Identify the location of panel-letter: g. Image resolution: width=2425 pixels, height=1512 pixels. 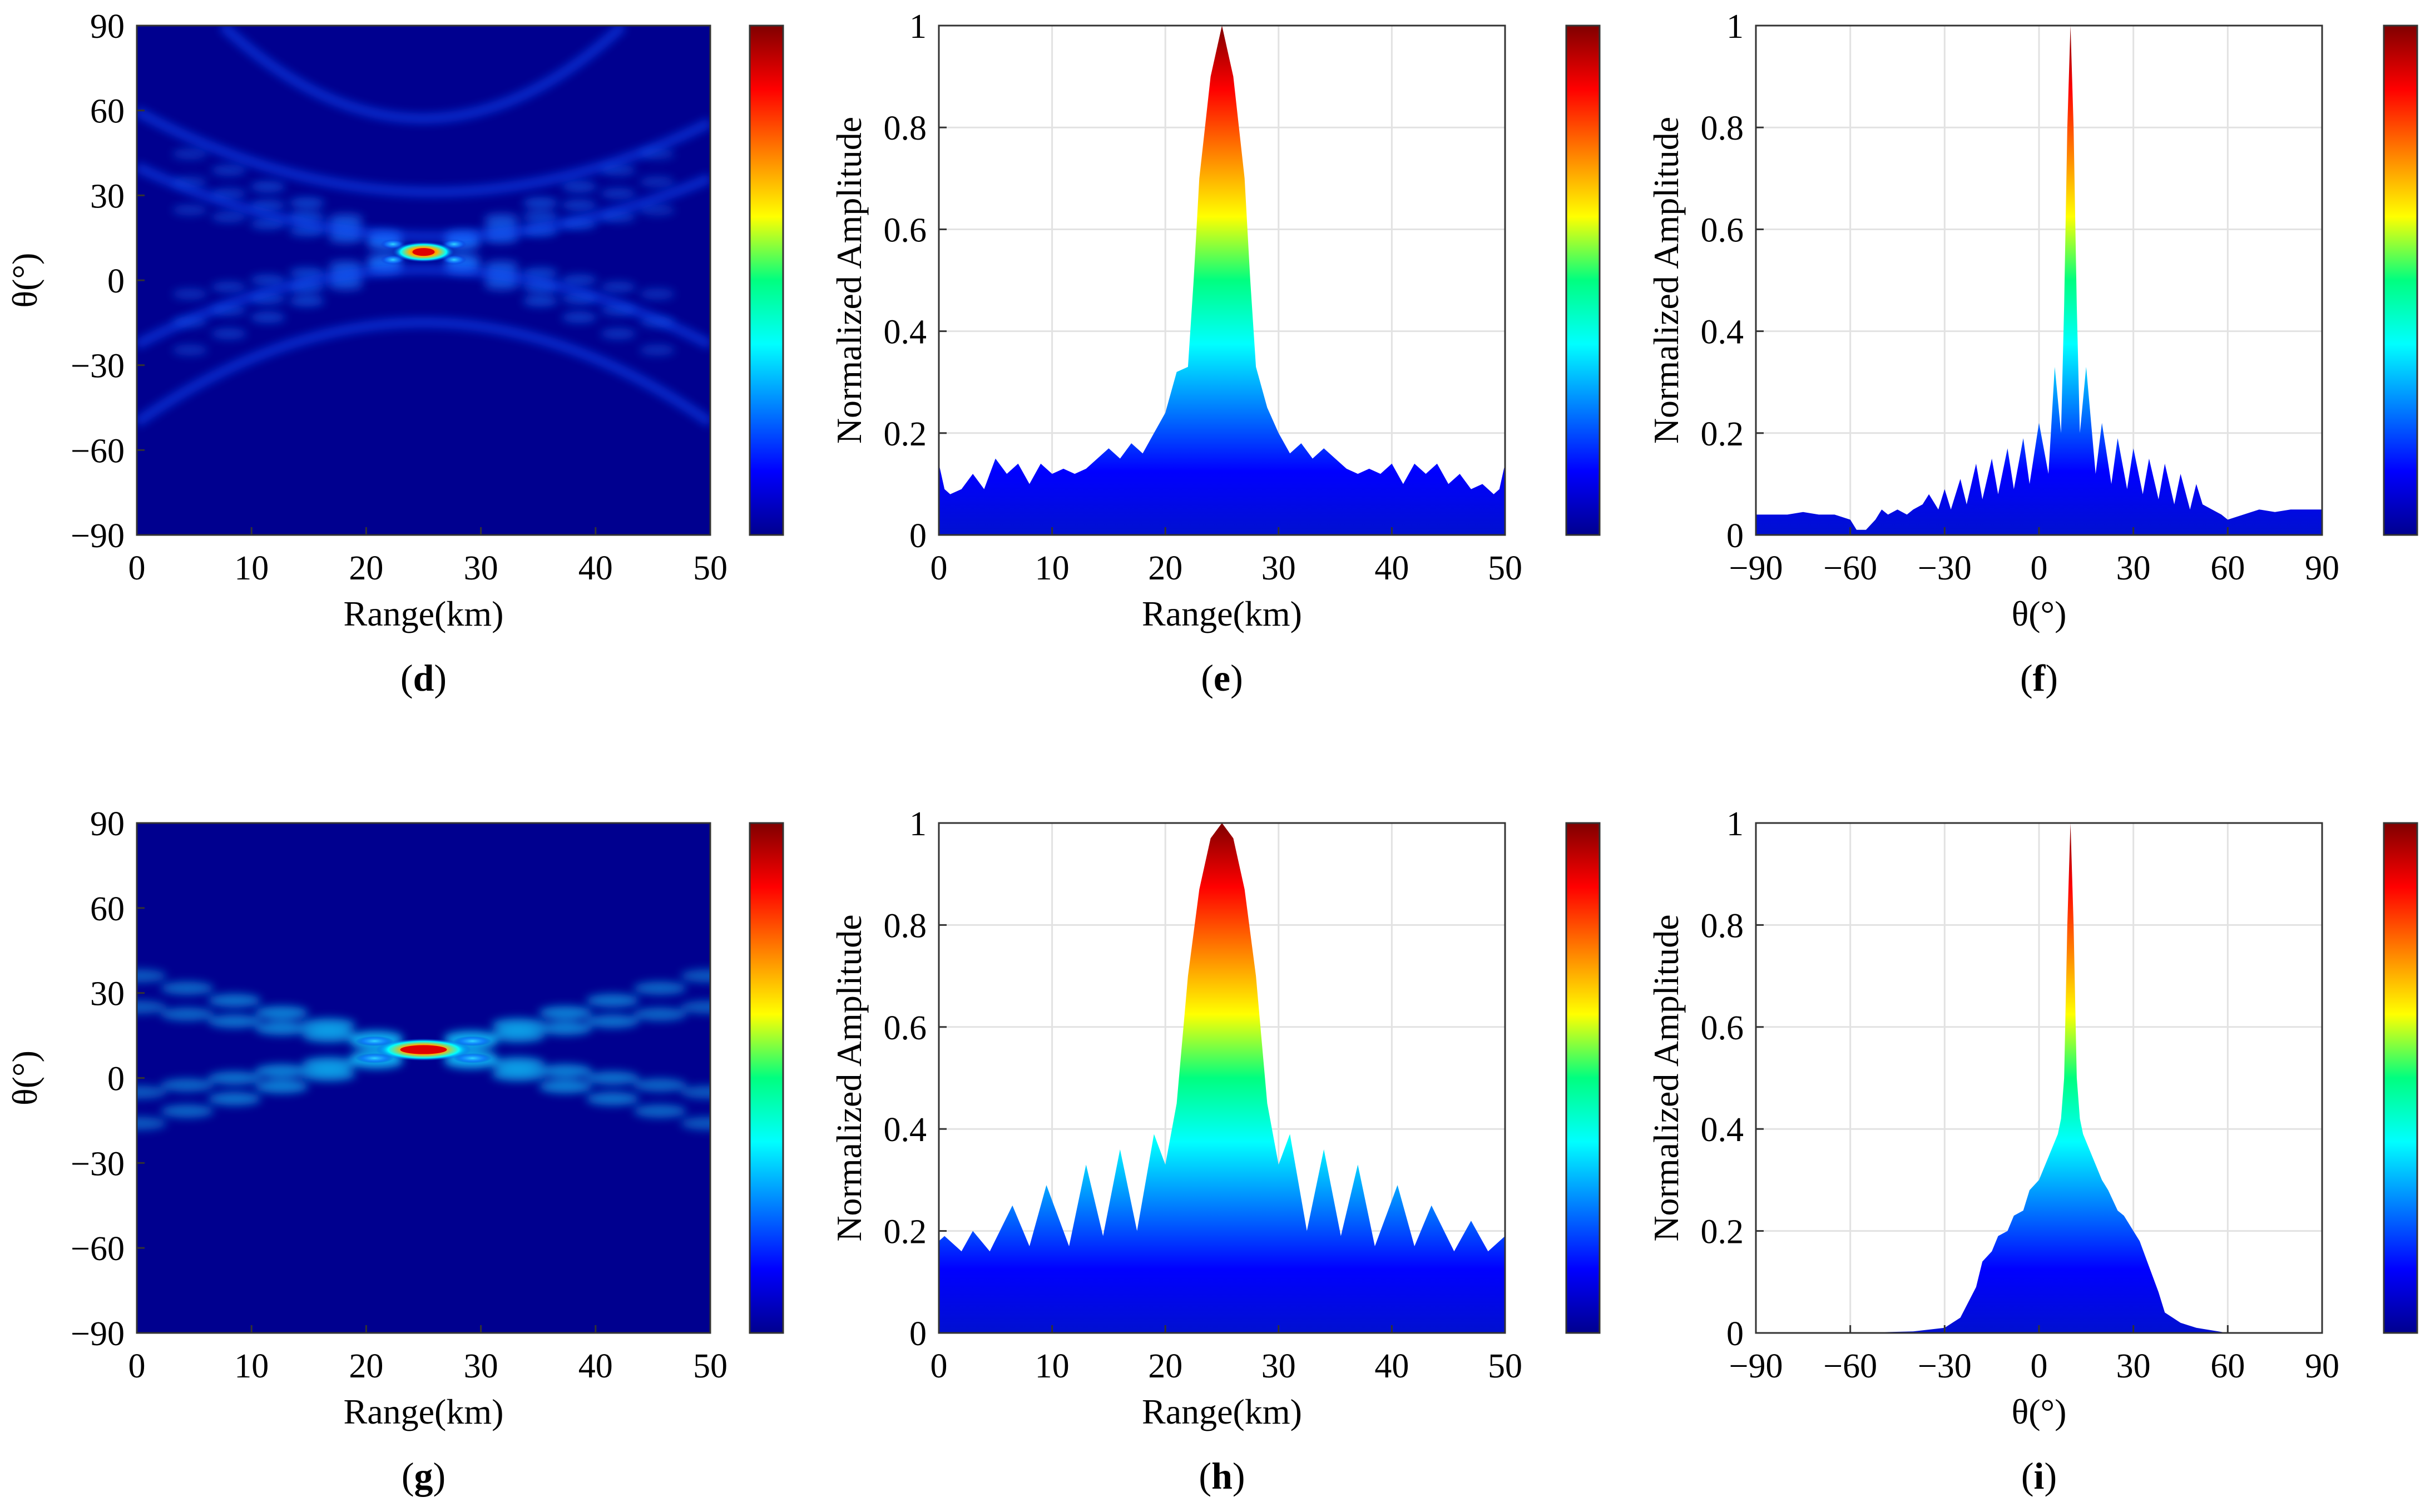
(423, 1476).